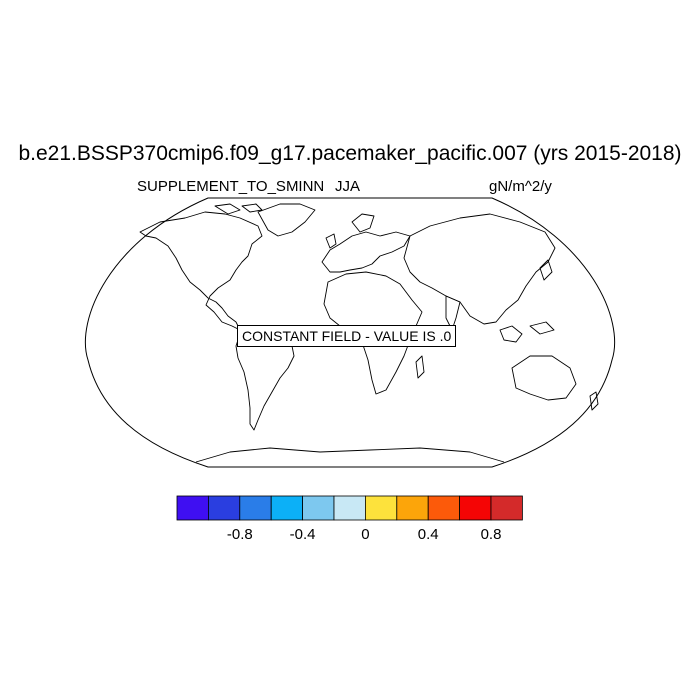 Image resolution: width=700 pixels, height=700 pixels. What do you see at coordinates (331, 241) in the screenshot?
I see `coast-uk` at bounding box center [331, 241].